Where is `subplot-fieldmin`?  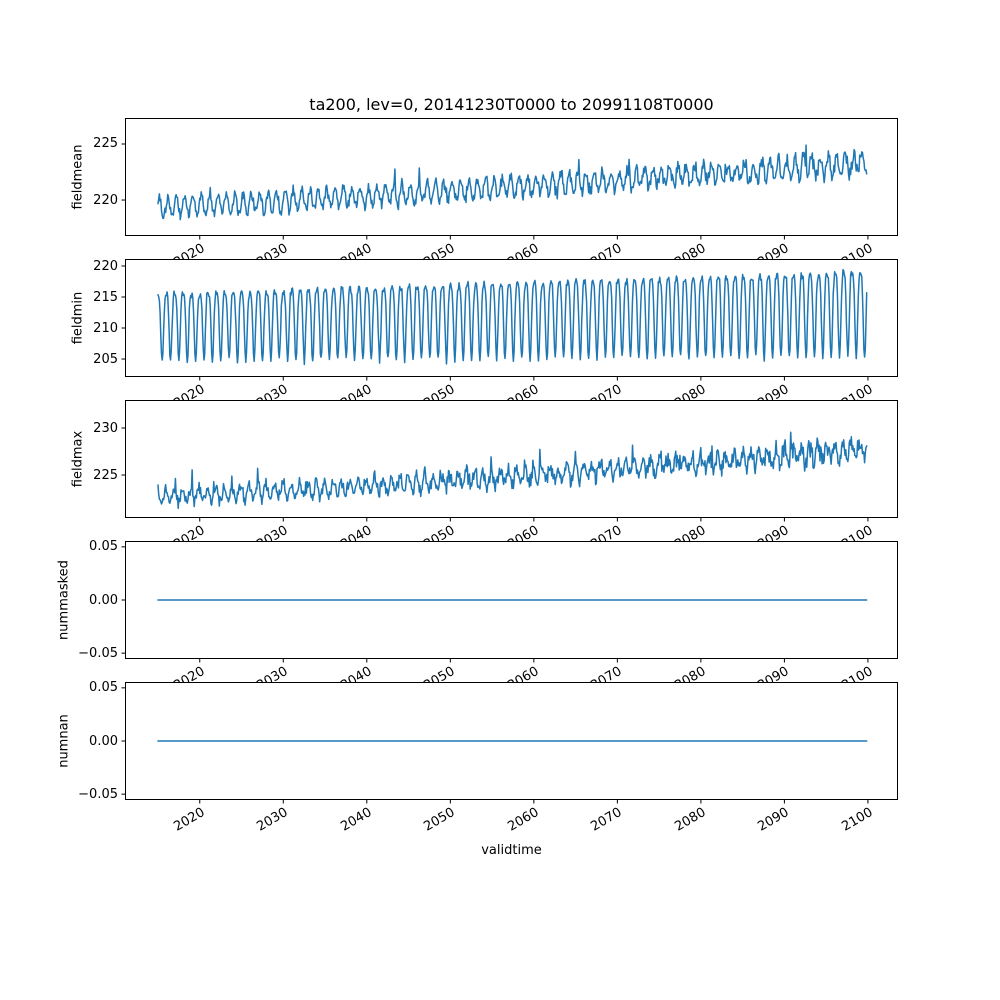
subplot-fieldmin is located at coordinates (509, 320).